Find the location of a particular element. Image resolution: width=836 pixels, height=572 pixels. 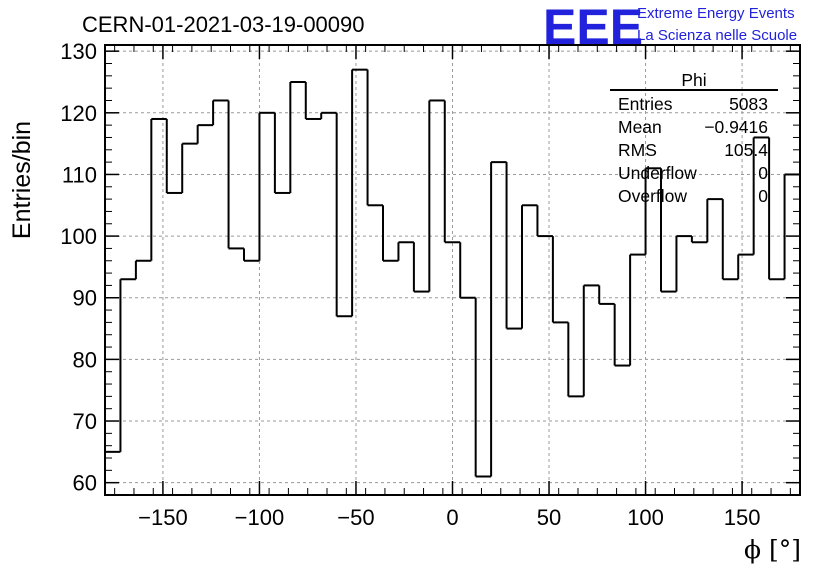

x-tick-label: −150 is located at coordinates (163, 517).